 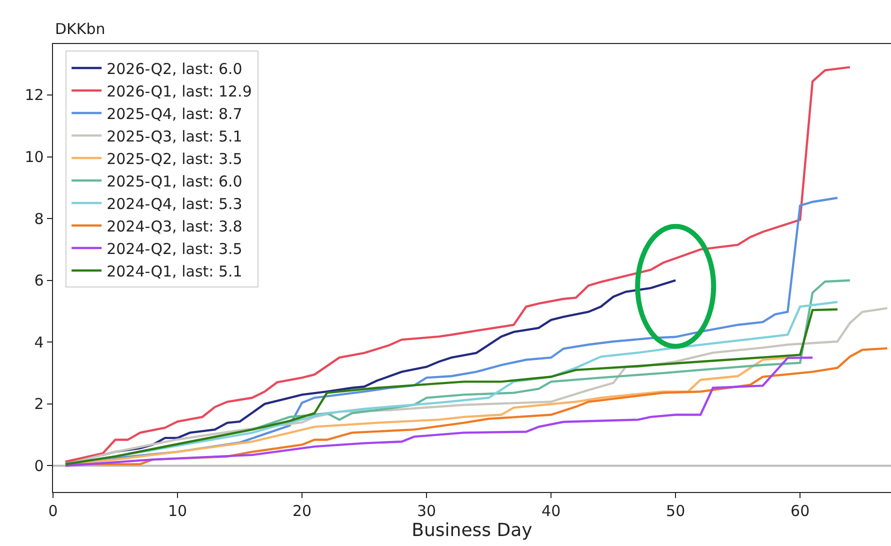 What do you see at coordinates (39, 219) in the screenshot?
I see `y-tick-label: 8` at bounding box center [39, 219].